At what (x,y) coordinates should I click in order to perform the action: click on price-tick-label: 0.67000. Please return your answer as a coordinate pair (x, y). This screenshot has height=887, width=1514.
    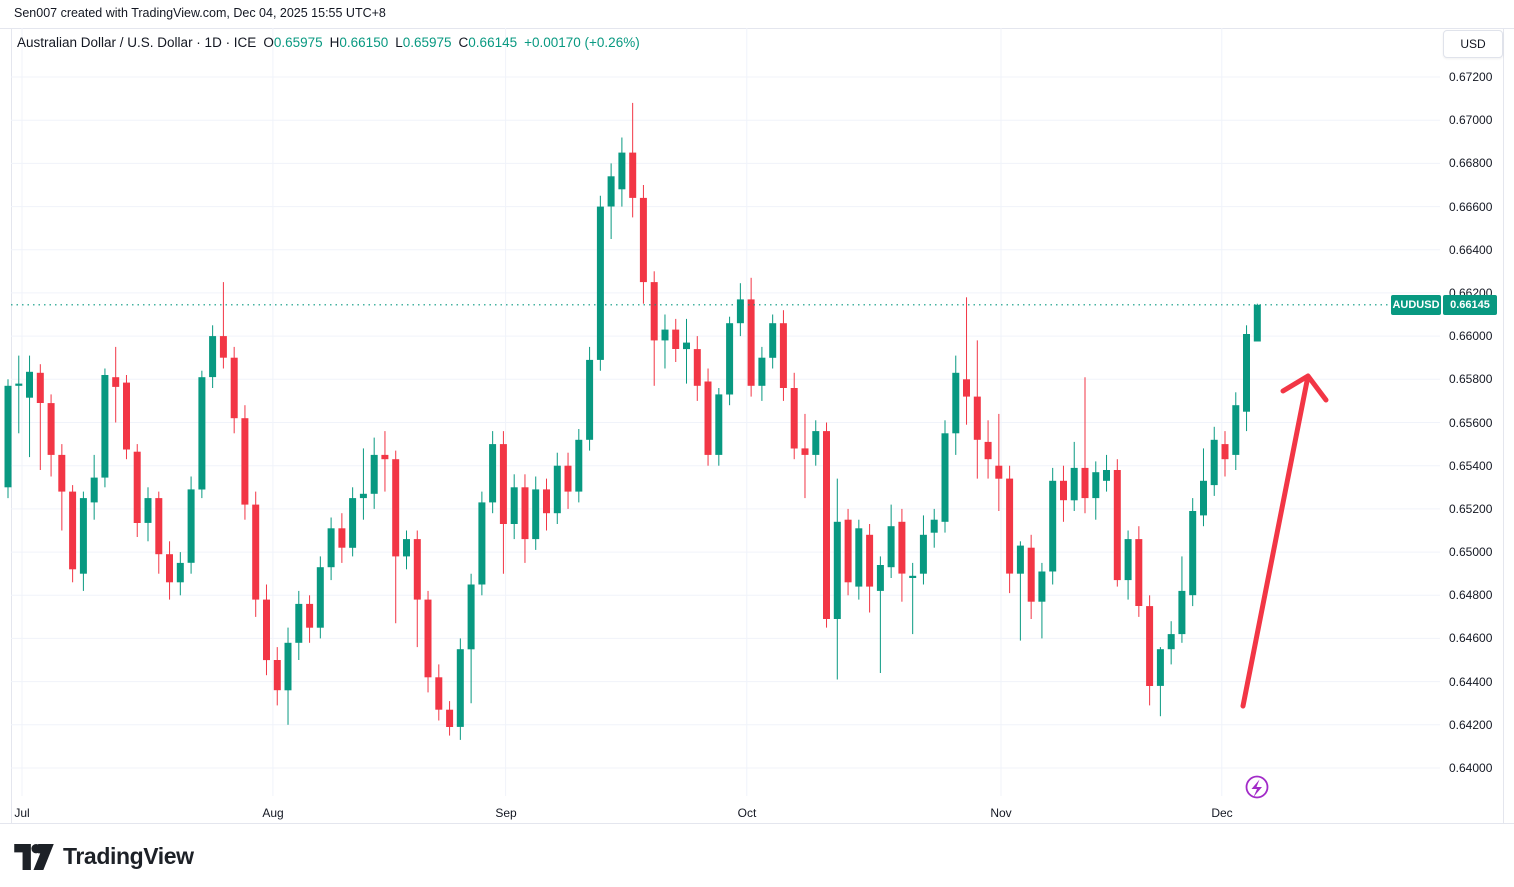
    Looking at the image, I should click on (1471, 120).